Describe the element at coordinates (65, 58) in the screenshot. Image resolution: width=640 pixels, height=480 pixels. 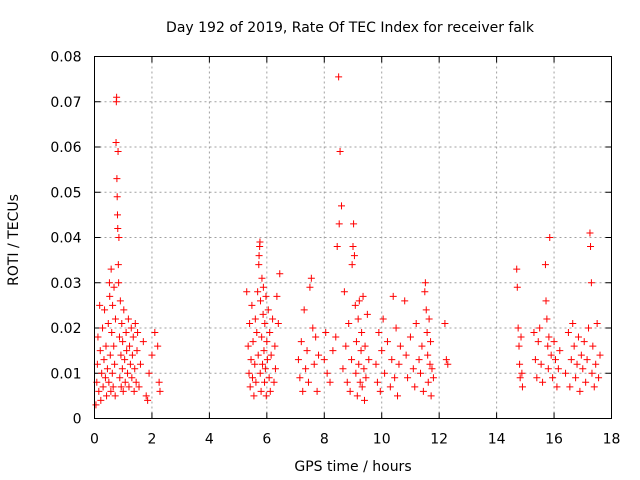
I see `y-tick-label: 0.08` at that location.